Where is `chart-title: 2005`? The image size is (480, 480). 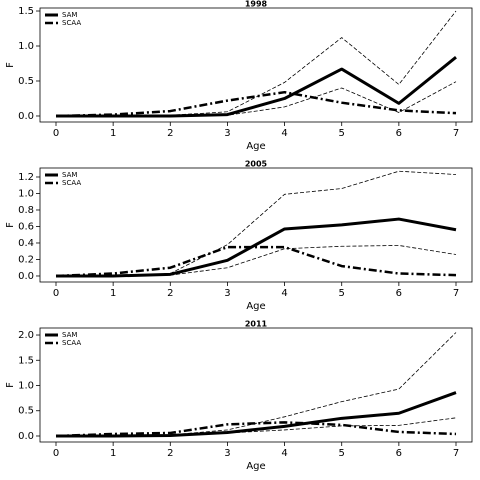
chart-title: 2005 is located at coordinates (256, 164).